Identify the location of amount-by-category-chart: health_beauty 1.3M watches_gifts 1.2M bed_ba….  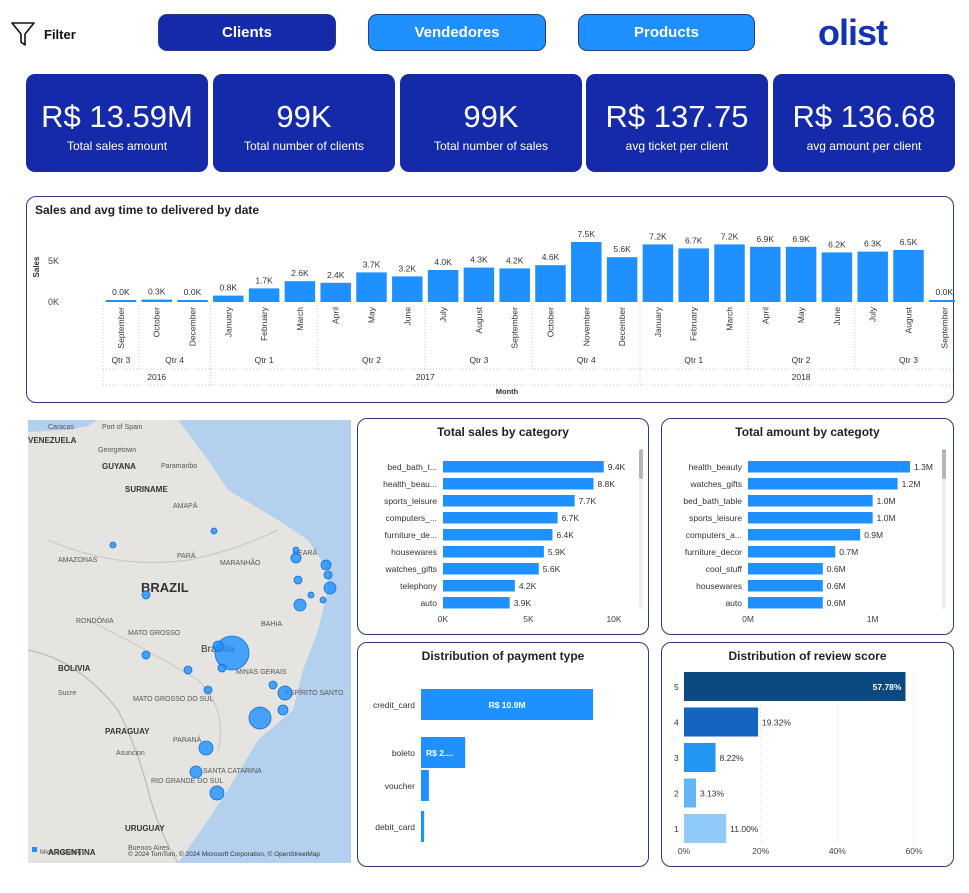
(814, 536).